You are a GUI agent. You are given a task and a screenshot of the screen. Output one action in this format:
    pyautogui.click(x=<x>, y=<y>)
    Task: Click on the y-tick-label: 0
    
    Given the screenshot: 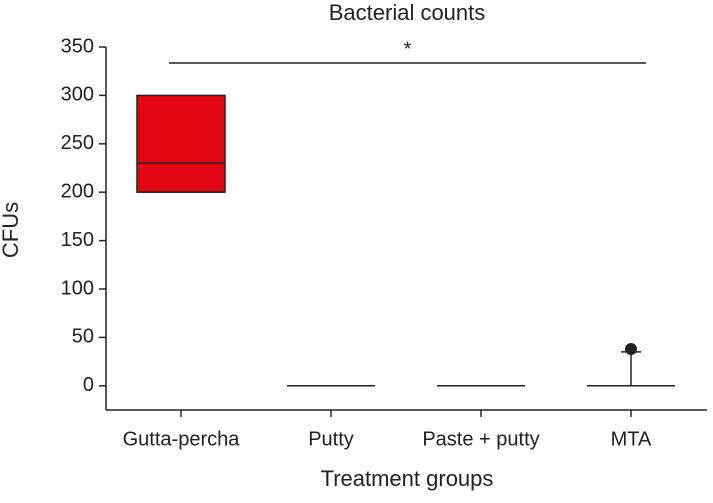 What is the action you would take?
    pyautogui.click(x=88, y=385)
    